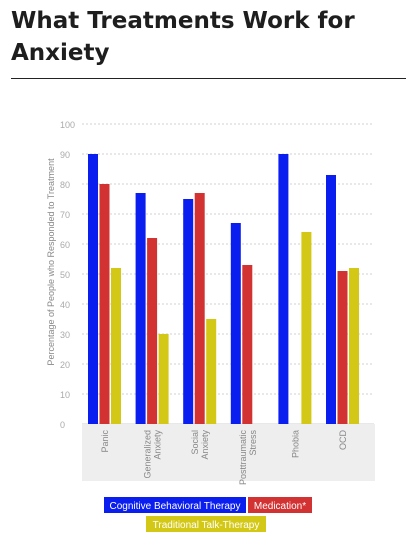  What do you see at coordinates (116, 346) in the screenshot?
I see `bar-traditional-talk-therapy-panic` at bounding box center [116, 346].